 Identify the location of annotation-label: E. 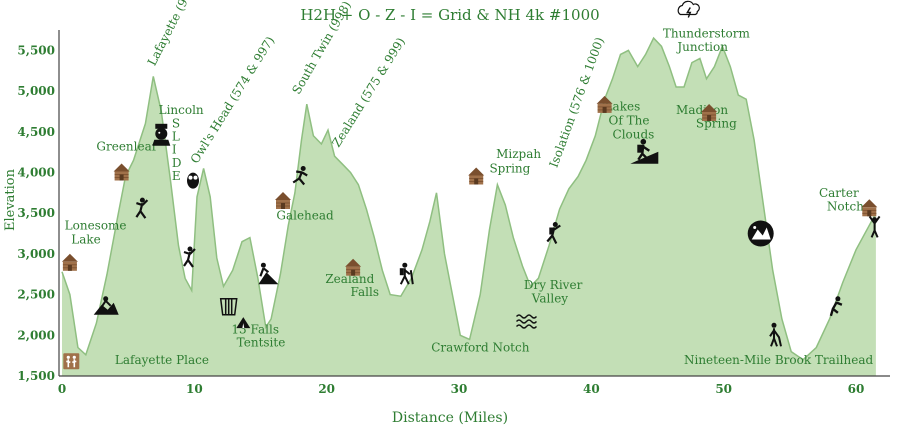
(176, 176).